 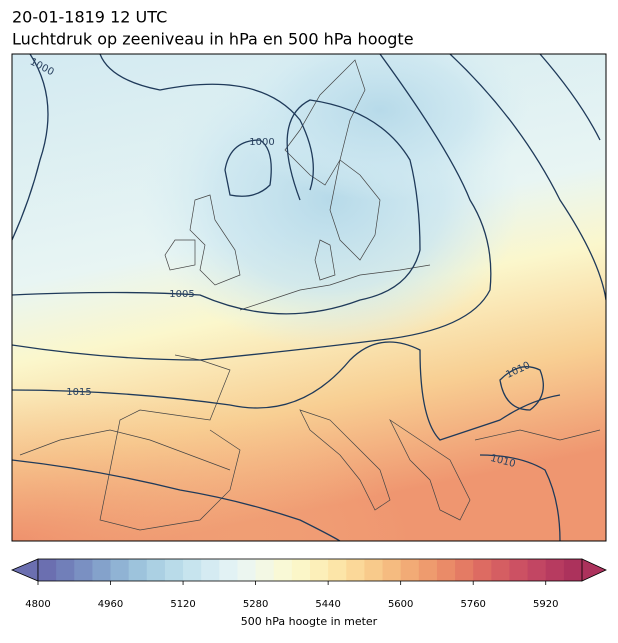 What do you see at coordinates (594, 570) in the screenshot?
I see `colorbar-extend-high` at bounding box center [594, 570].